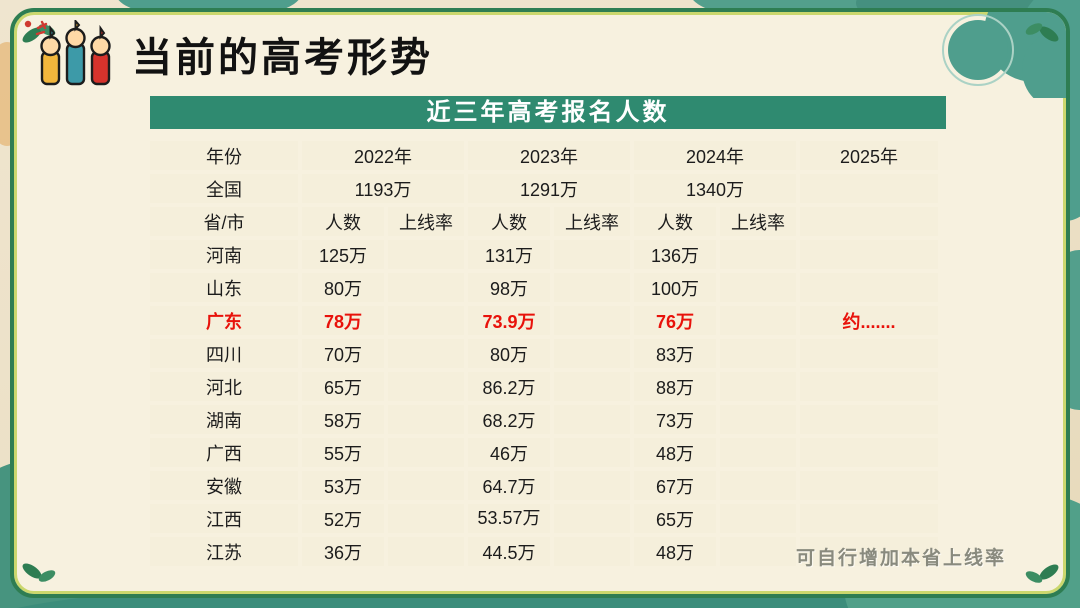 The height and width of the screenshot is (608, 1080). Describe the element at coordinates (224, 188) in the screenshot. I see `national-label: 全国` at that location.